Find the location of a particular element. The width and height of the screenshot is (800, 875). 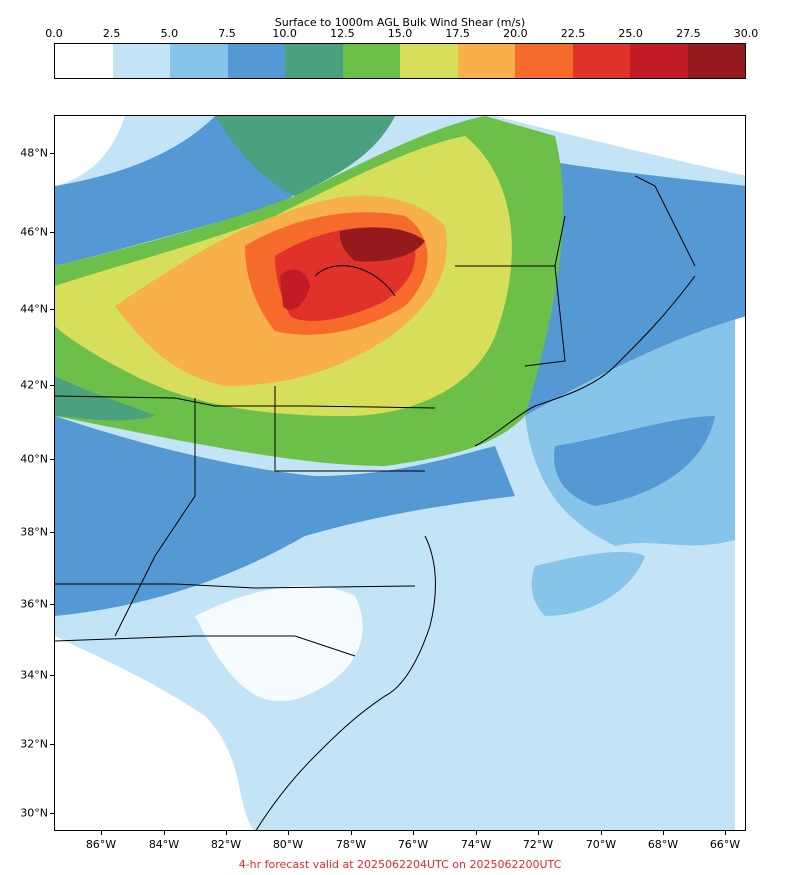

west-blue-band is located at coordinates (285, 516).